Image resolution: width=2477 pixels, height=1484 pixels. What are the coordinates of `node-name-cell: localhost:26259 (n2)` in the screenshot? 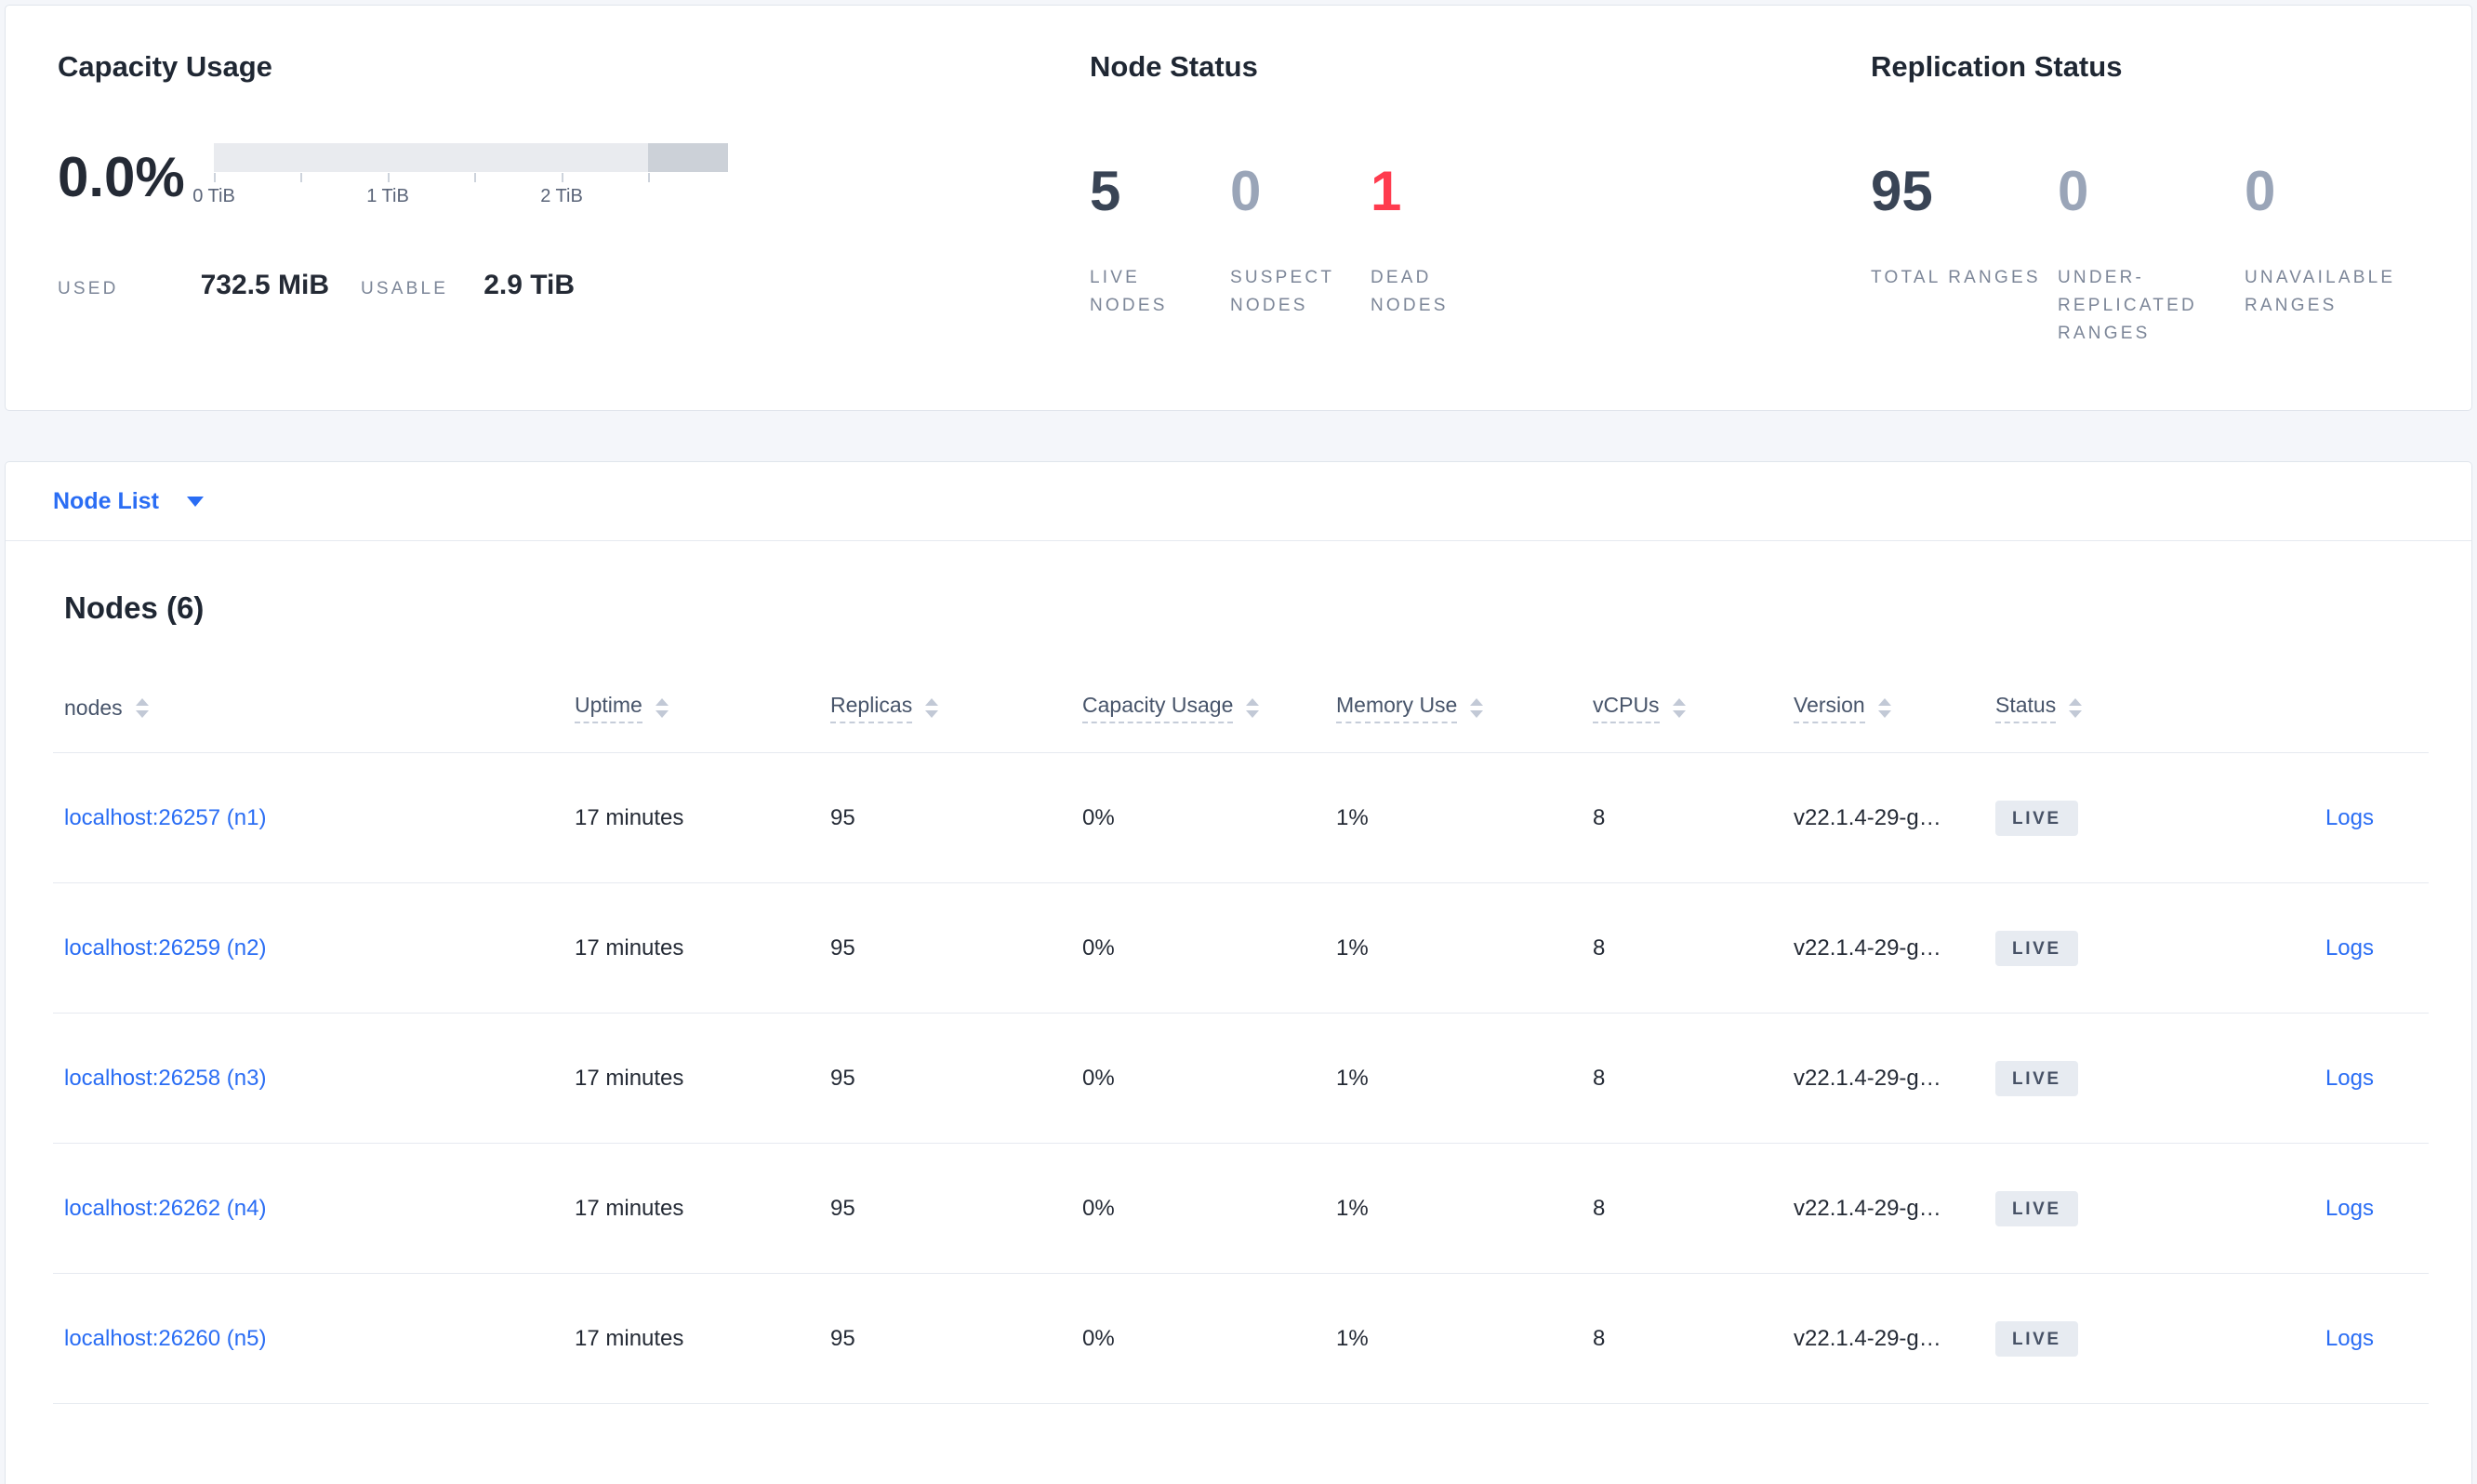 It's located at (314, 948).